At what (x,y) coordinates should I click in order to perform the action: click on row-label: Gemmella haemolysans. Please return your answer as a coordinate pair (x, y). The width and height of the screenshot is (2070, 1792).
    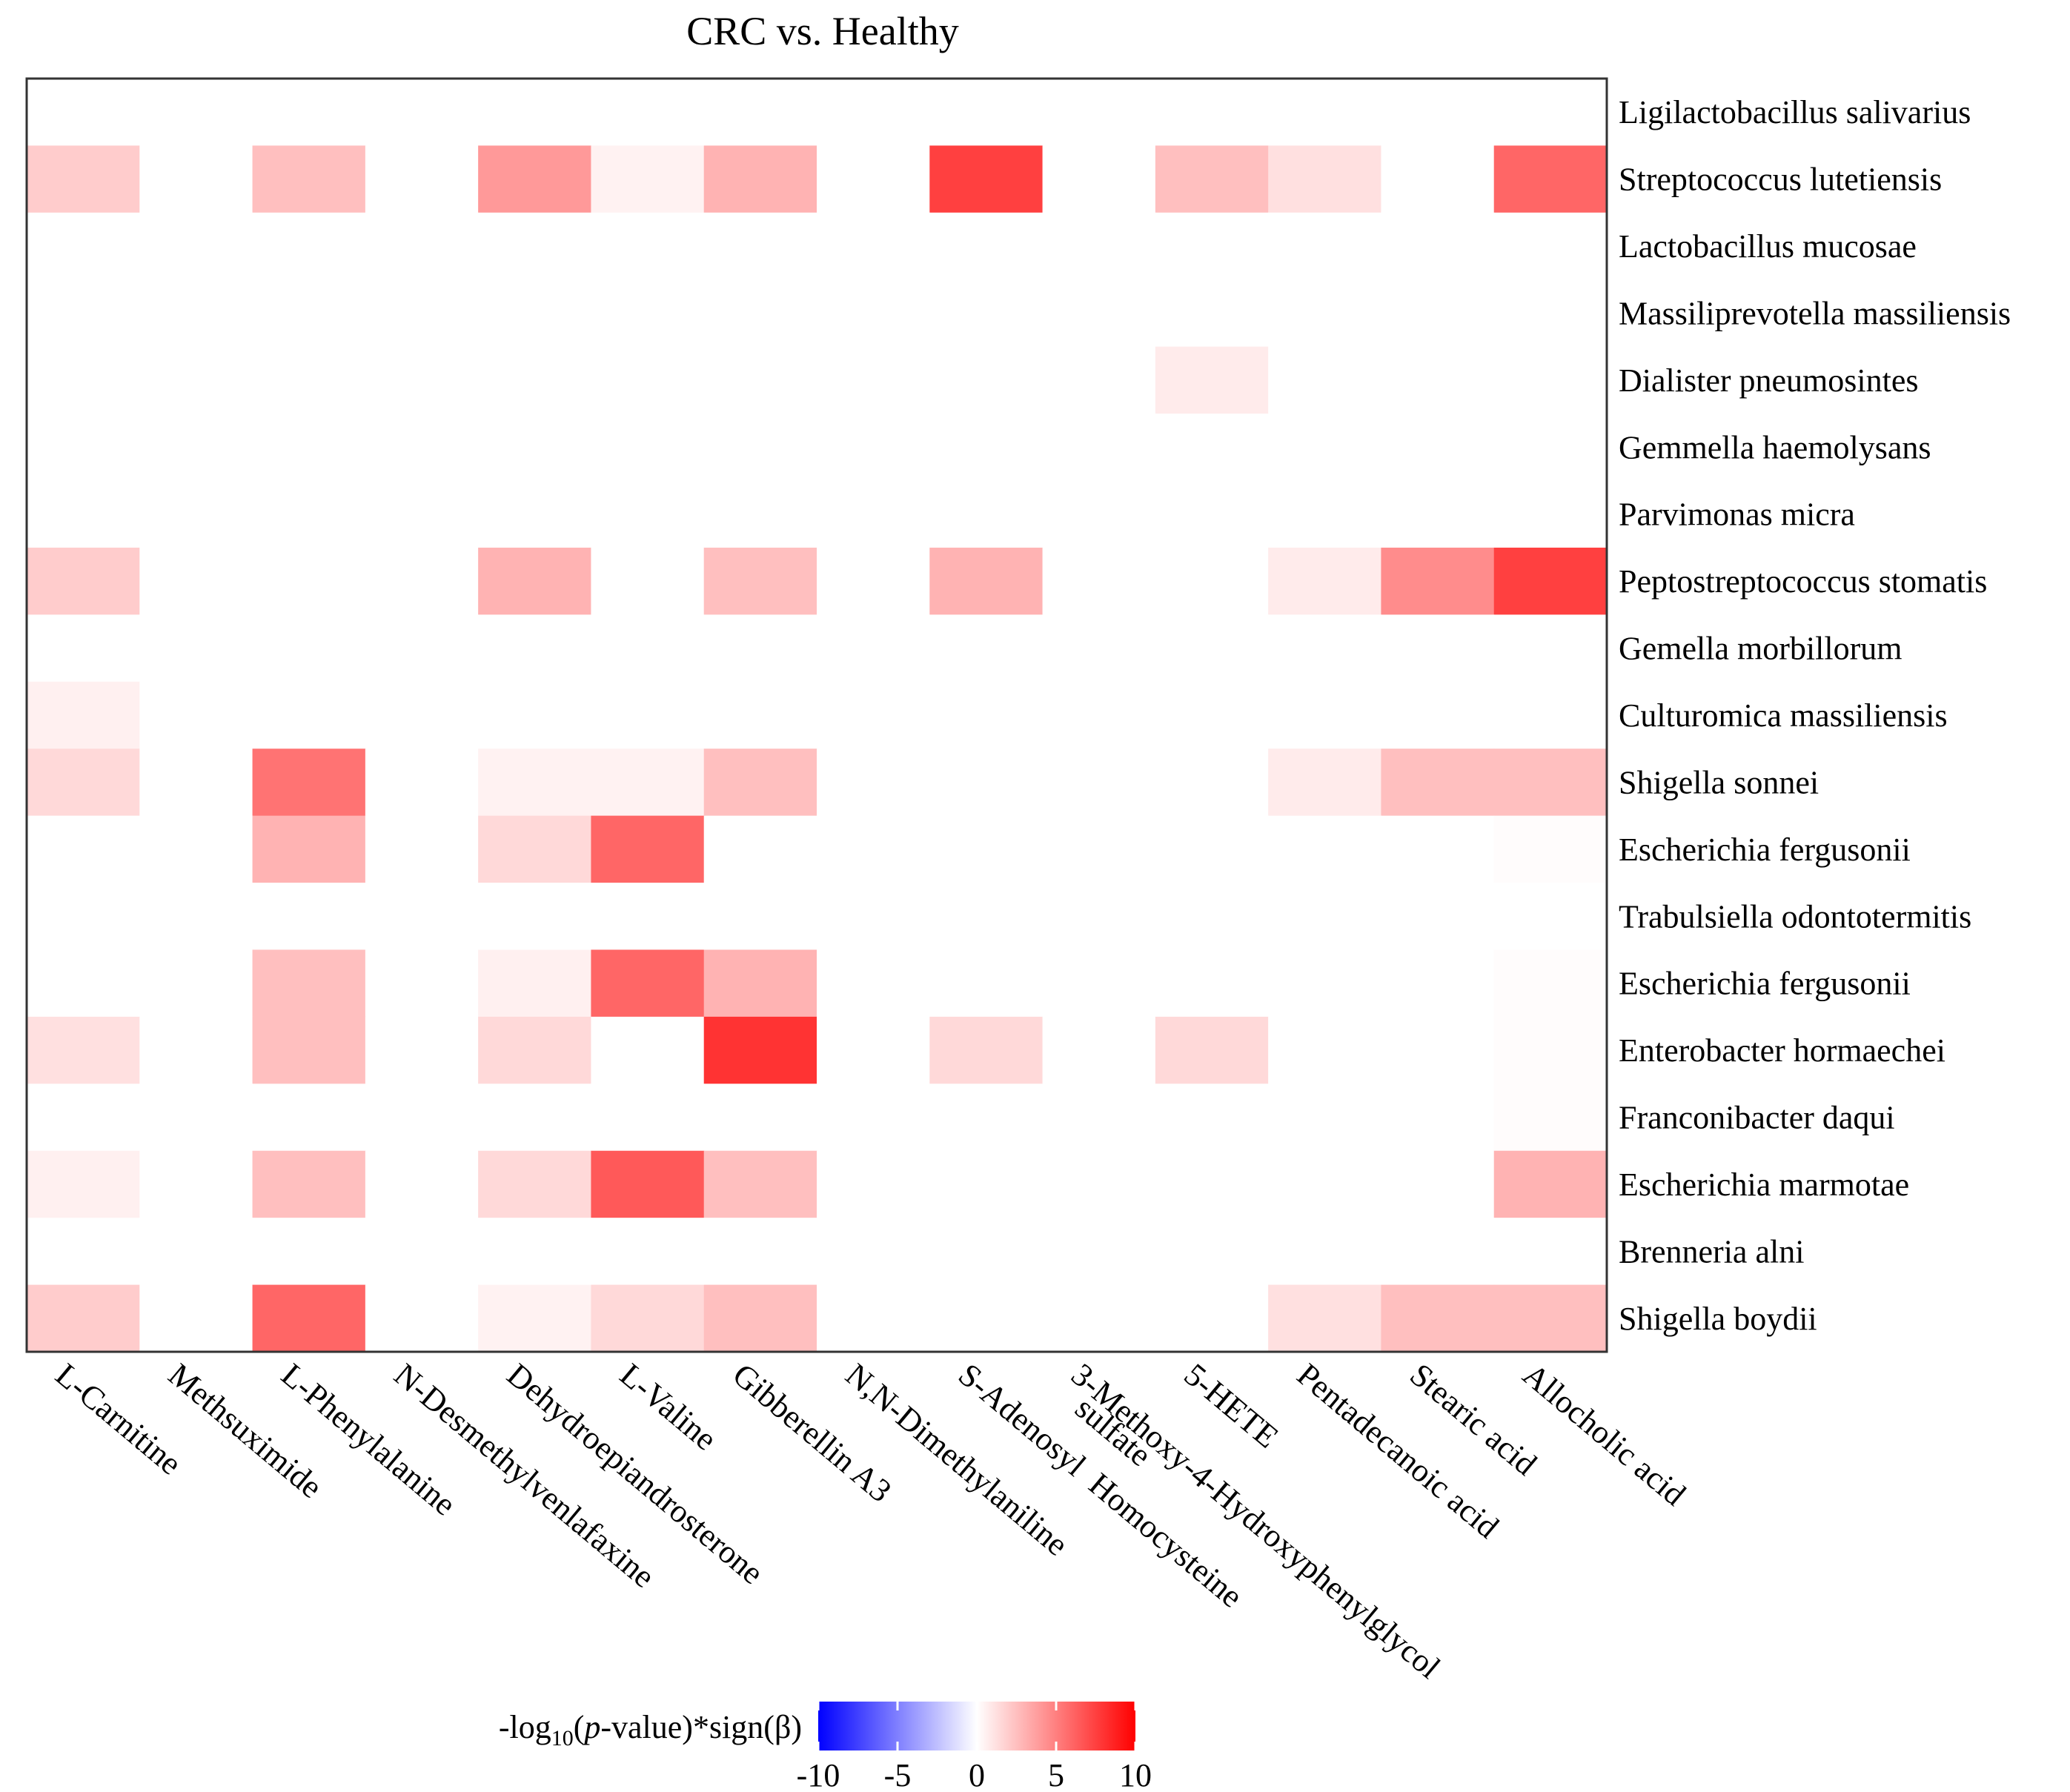
    Looking at the image, I should click on (1775, 447).